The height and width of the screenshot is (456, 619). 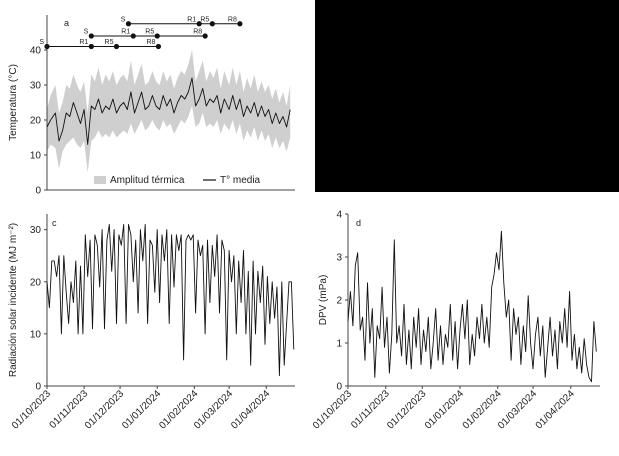 I want to click on legend-swatch-band, so click(x=100, y=180).